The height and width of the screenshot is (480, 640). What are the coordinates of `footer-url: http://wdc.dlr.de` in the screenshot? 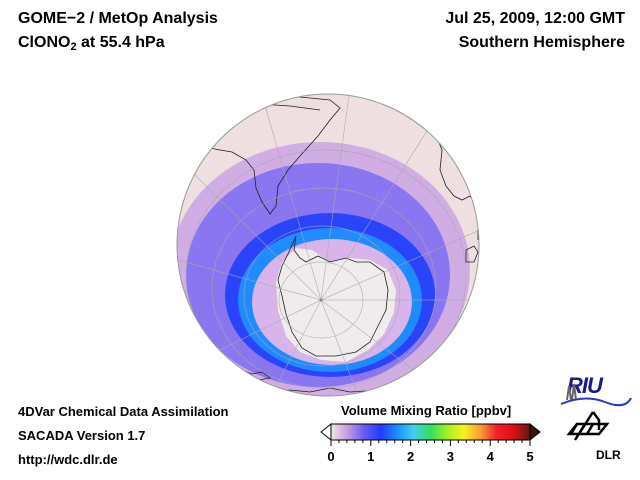 It's located at (68, 459).